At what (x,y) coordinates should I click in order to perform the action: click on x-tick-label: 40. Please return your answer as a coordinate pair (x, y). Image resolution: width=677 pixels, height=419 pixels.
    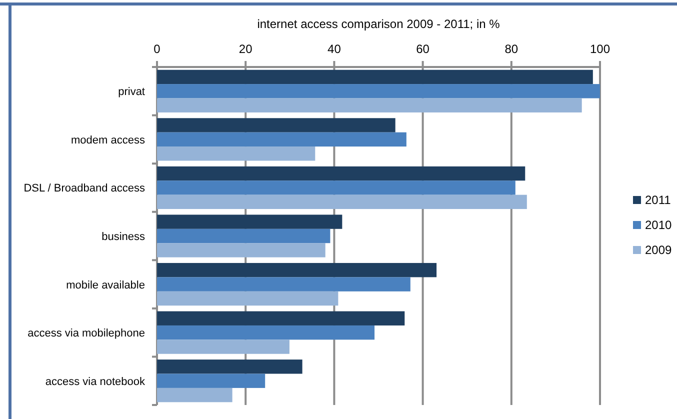
    Looking at the image, I should click on (335, 49).